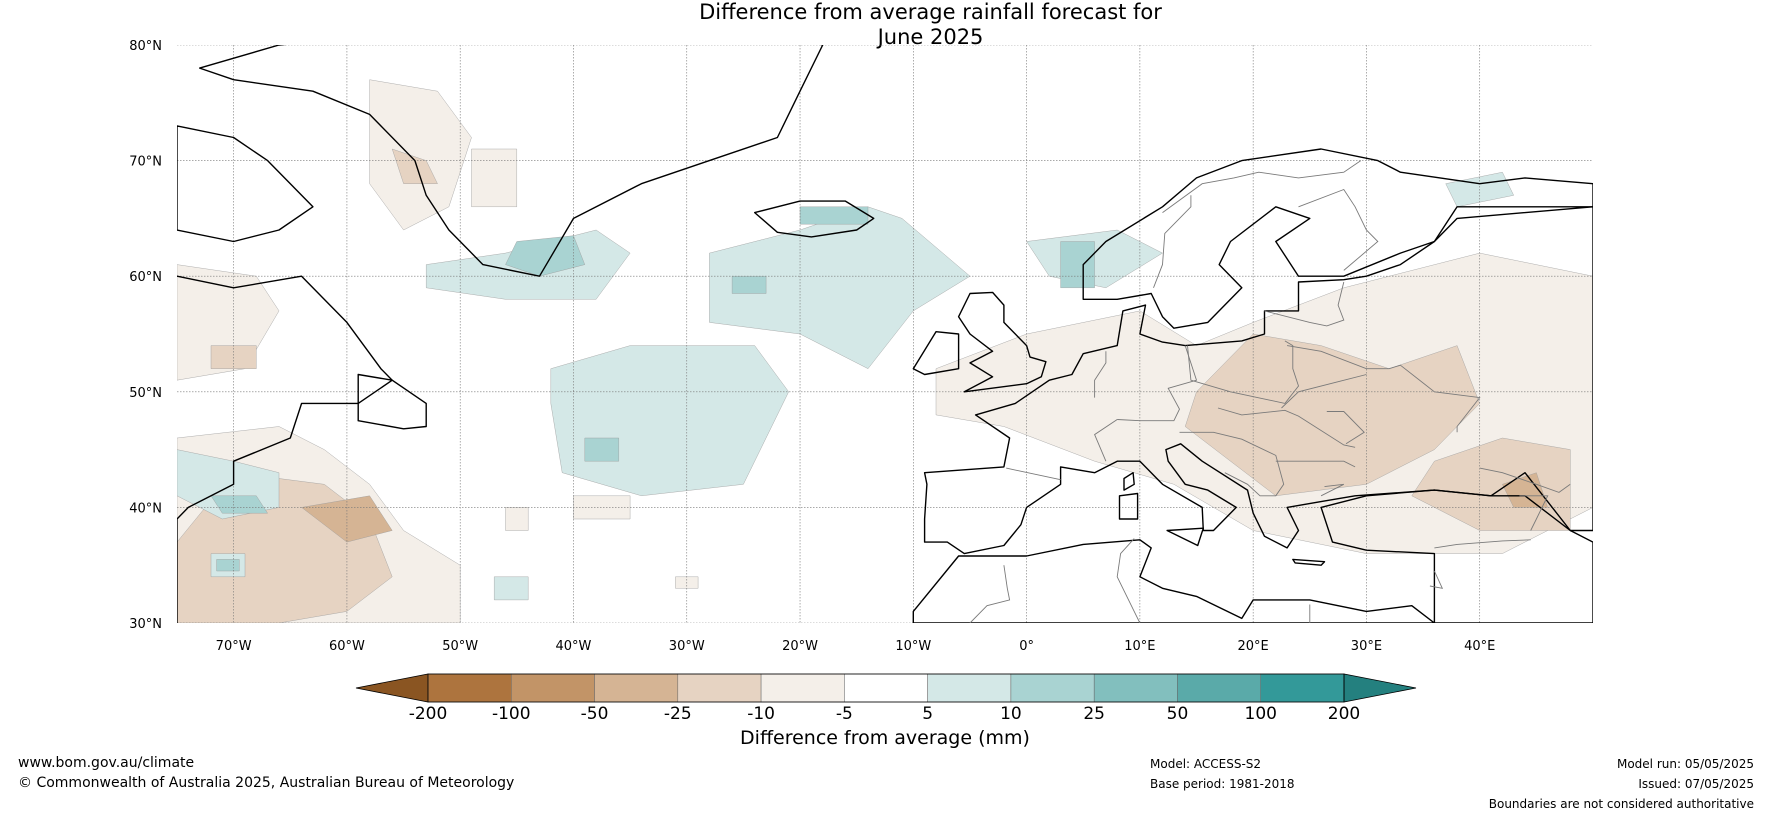 The width and height of the screenshot is (1770, 816). I want to click on lon-label: 30°E, so click(1366, 646).